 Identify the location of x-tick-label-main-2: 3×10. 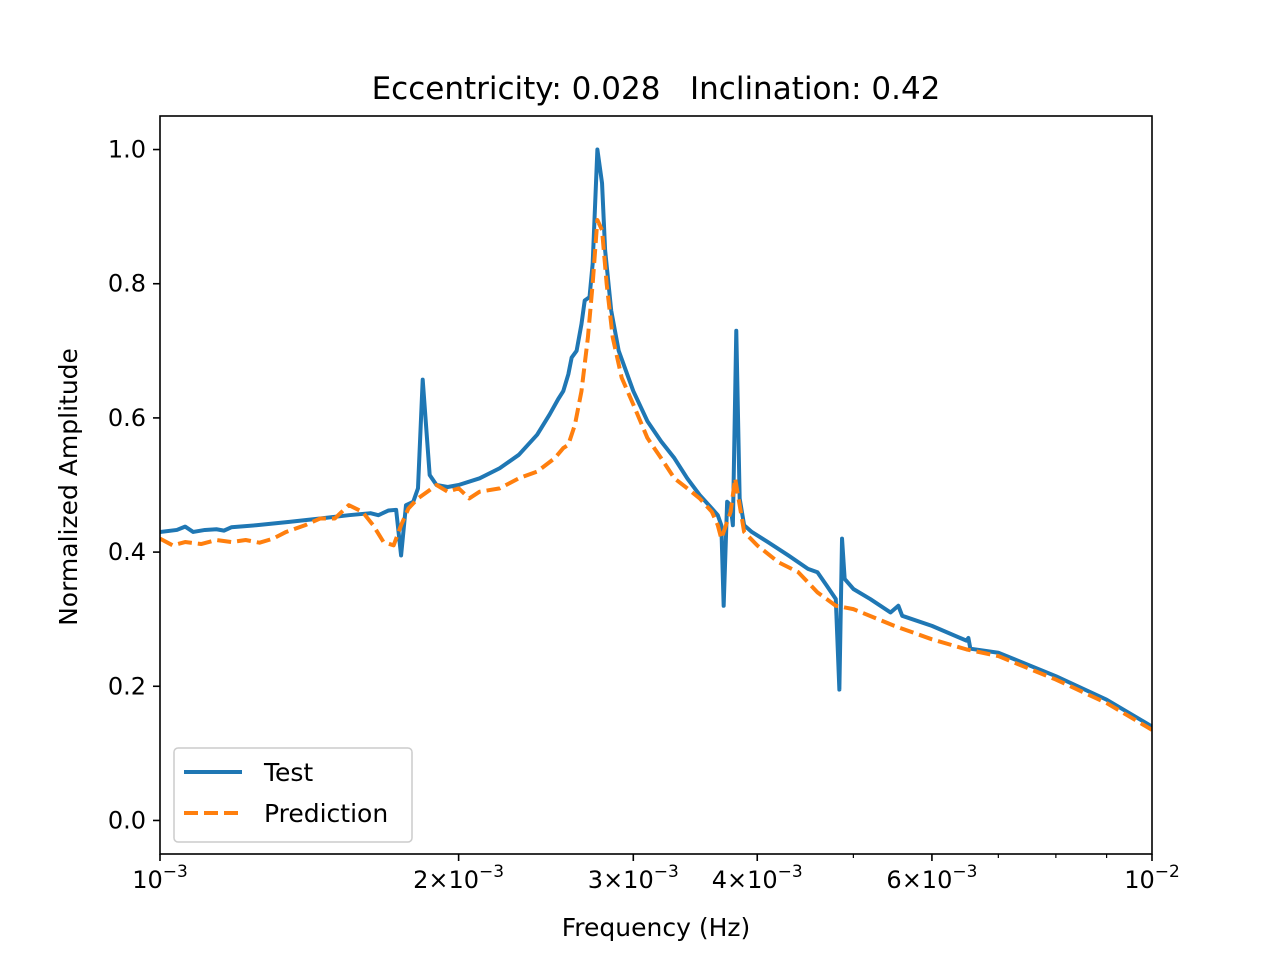
(621, 880).